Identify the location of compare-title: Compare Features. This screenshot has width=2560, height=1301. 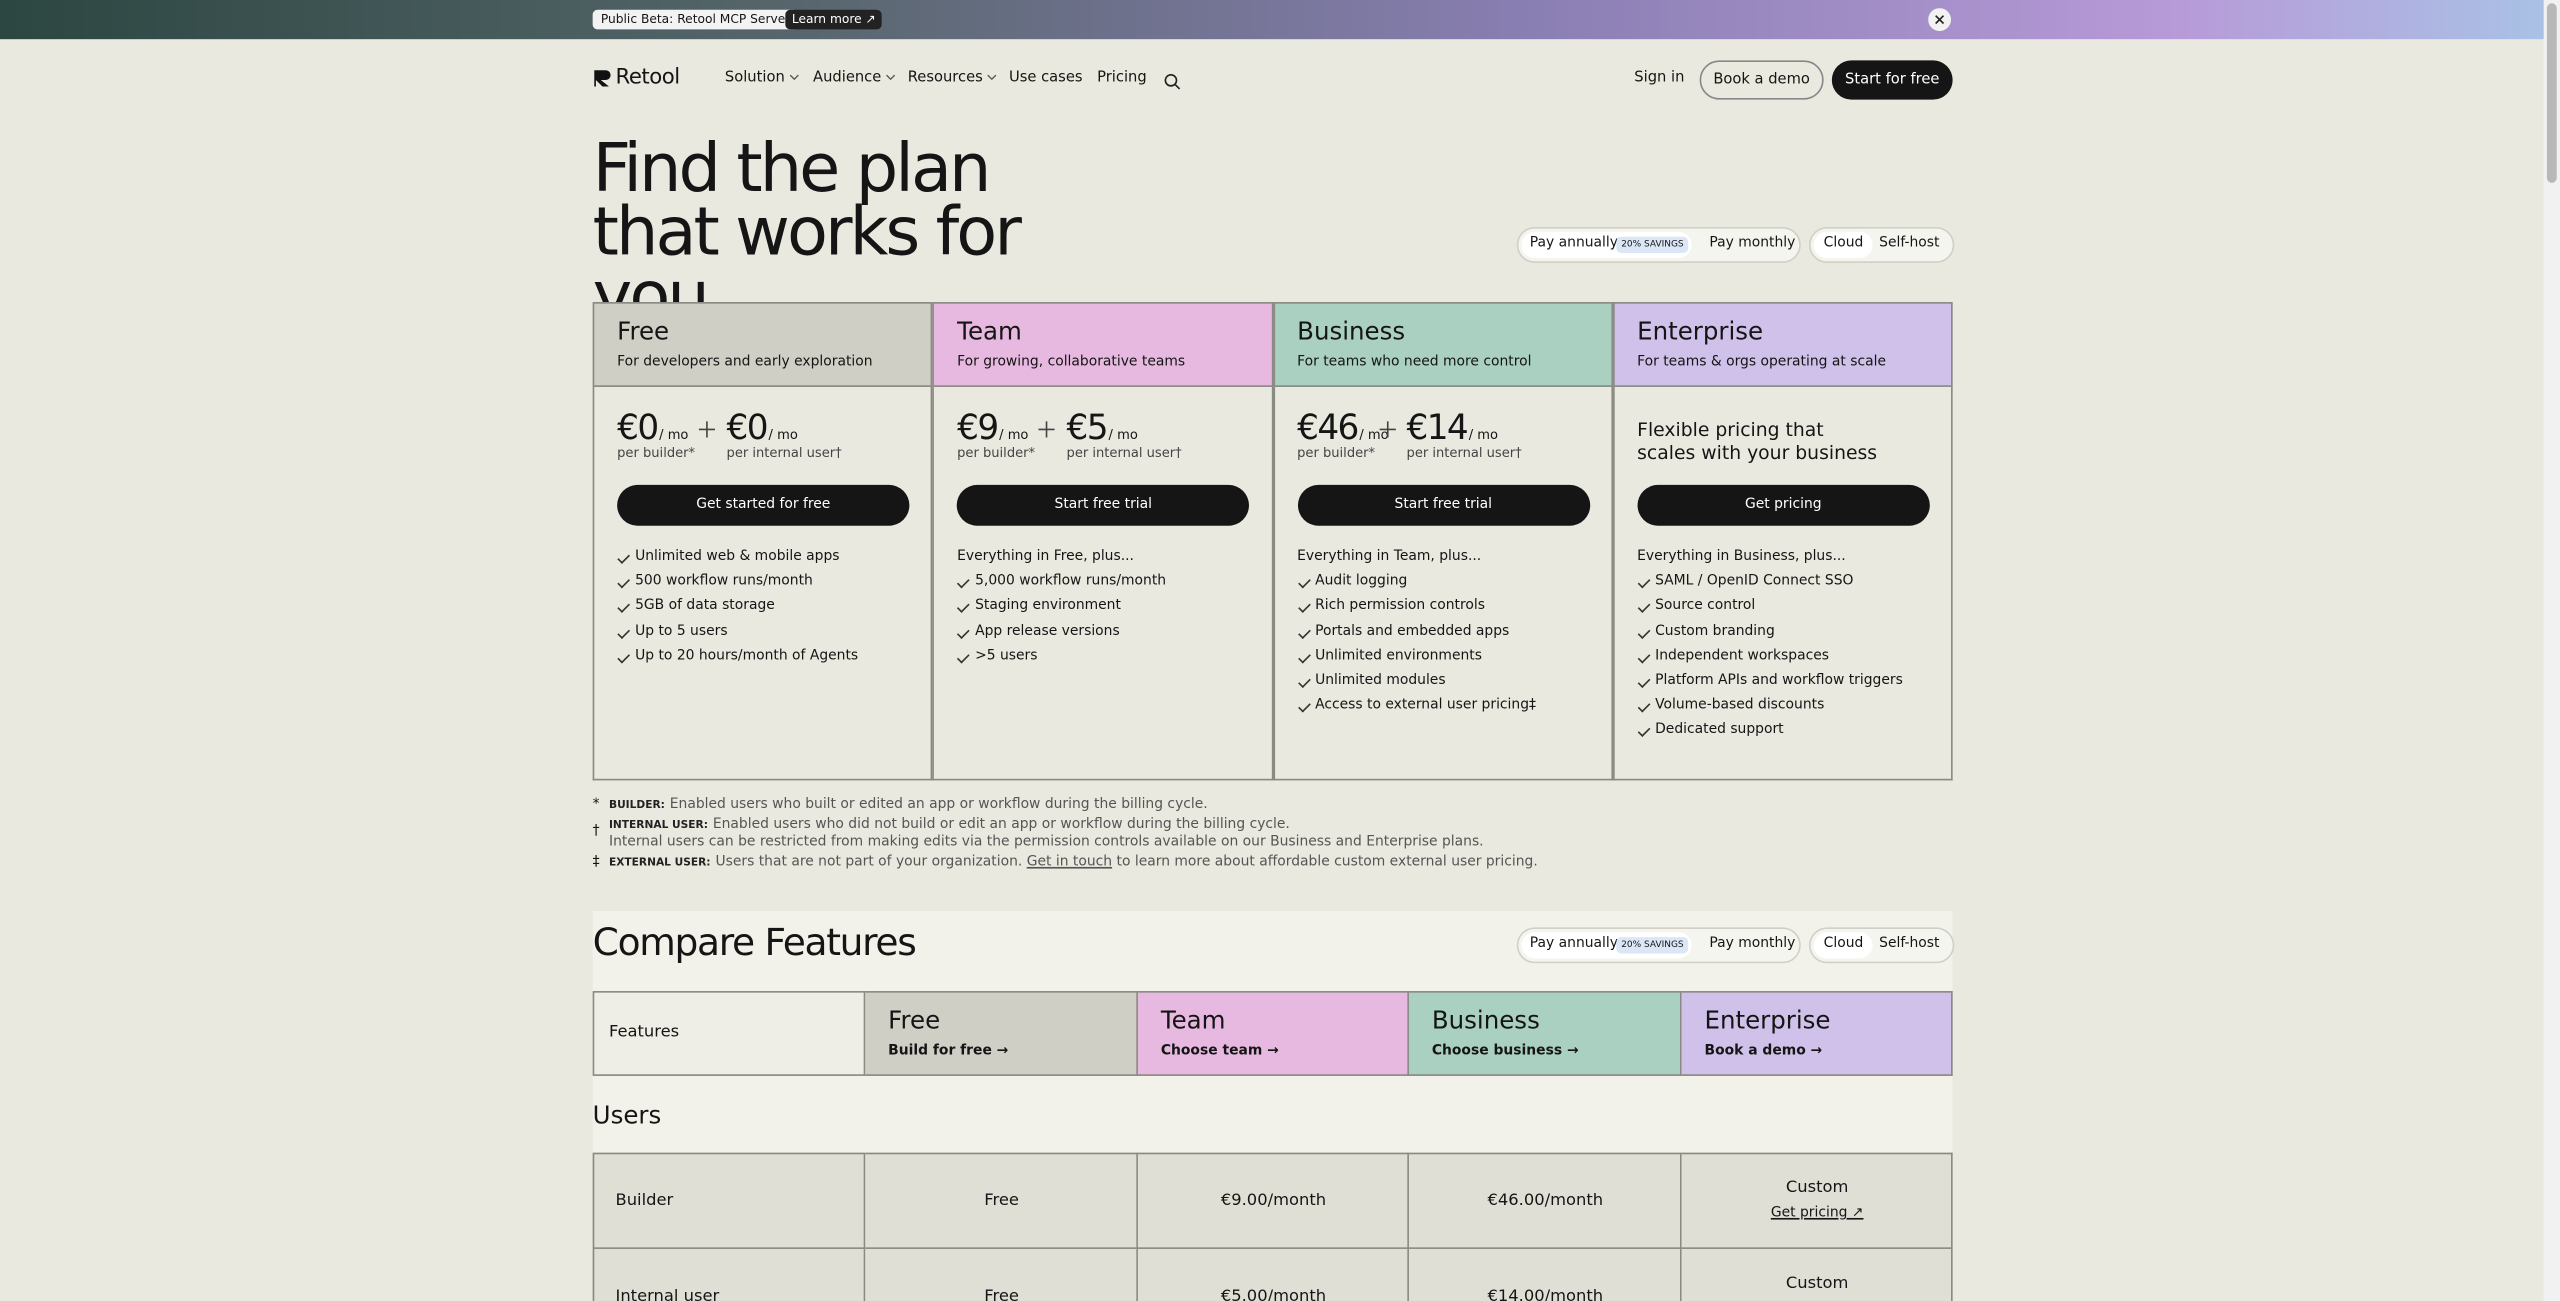
(754, 943).